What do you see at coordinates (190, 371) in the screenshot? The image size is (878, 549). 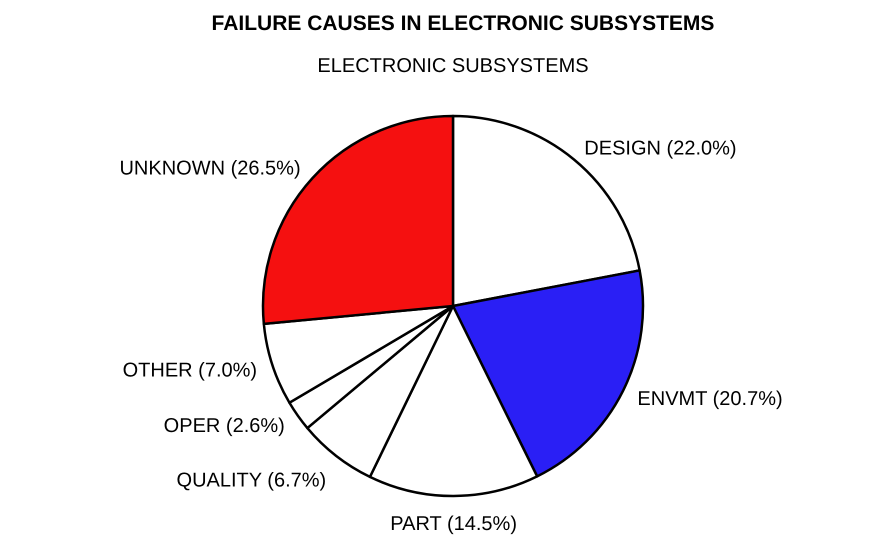 I see `slice-label: OTHER (7.0%)` at bounding box center [190, 371].